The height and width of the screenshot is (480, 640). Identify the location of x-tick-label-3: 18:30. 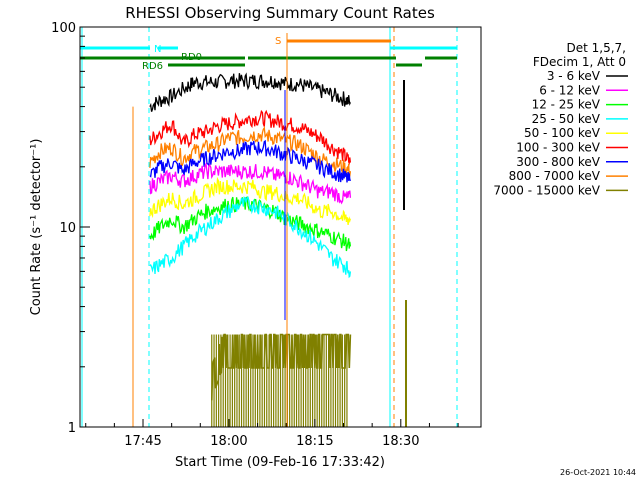
(400, 441).